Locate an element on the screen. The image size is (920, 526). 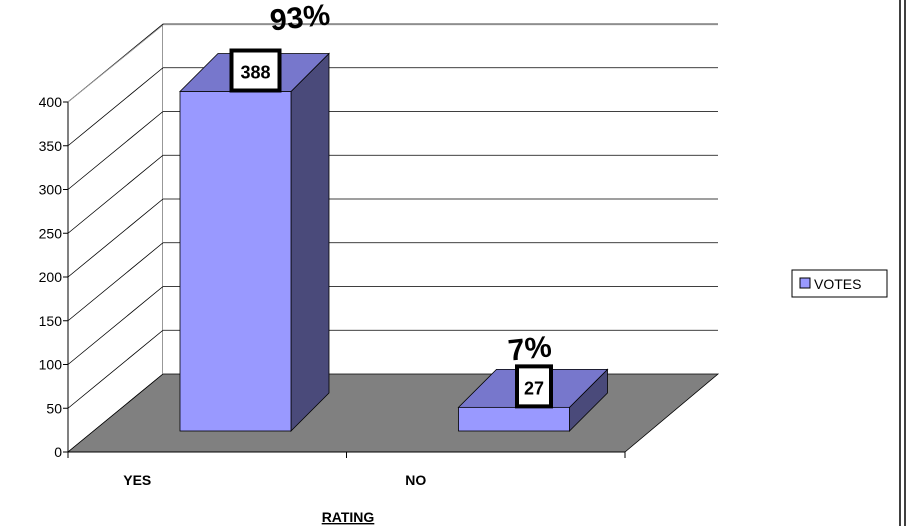
y-tick-label-50: 50 is located at coordinates (54, 408).